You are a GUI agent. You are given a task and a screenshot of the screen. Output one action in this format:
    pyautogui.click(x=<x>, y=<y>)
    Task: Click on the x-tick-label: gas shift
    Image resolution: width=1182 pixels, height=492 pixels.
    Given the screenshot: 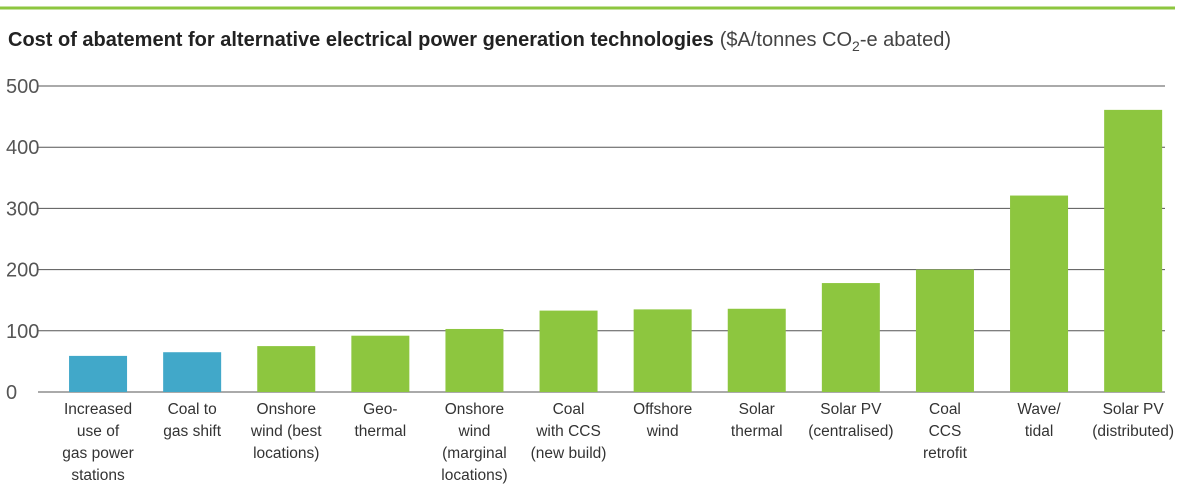 What is the action you would take?
    pyautogui.click(x=192, y=431)
    